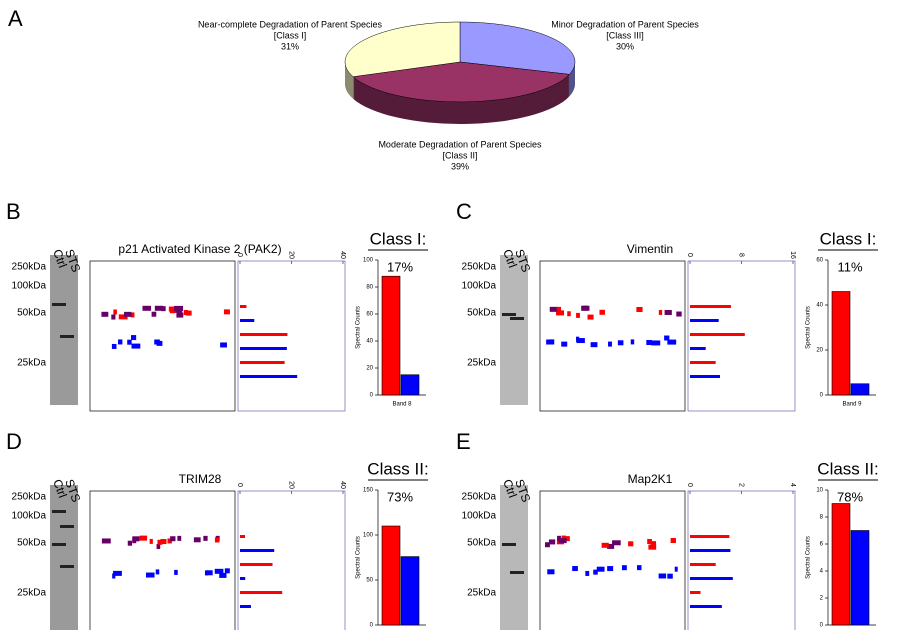 This screenshot has height=630, width=900. What do you see at coordinates (792, 485) in the screenshot?
I see `spectral-tick-label: 4` at bounding box center [792, 485].